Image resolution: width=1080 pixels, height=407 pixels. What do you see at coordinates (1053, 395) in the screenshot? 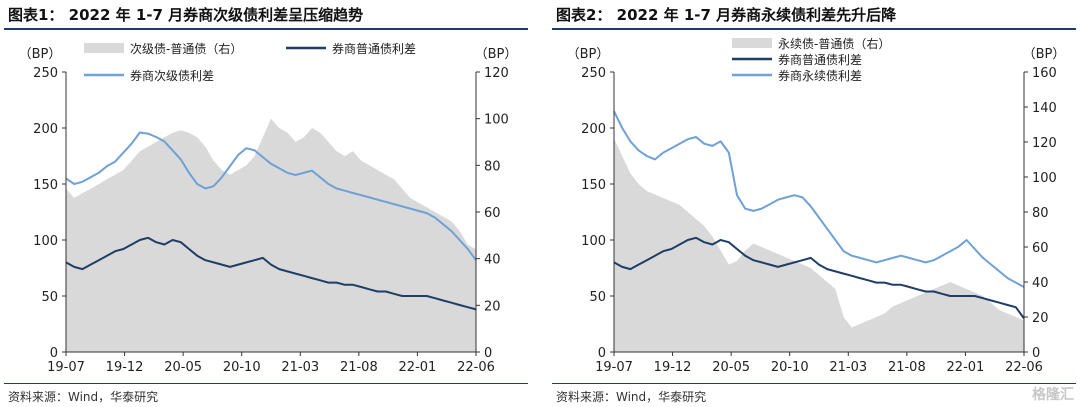
I see `watermark-logo: 格隆汇` at bounding box center [1053, 395].